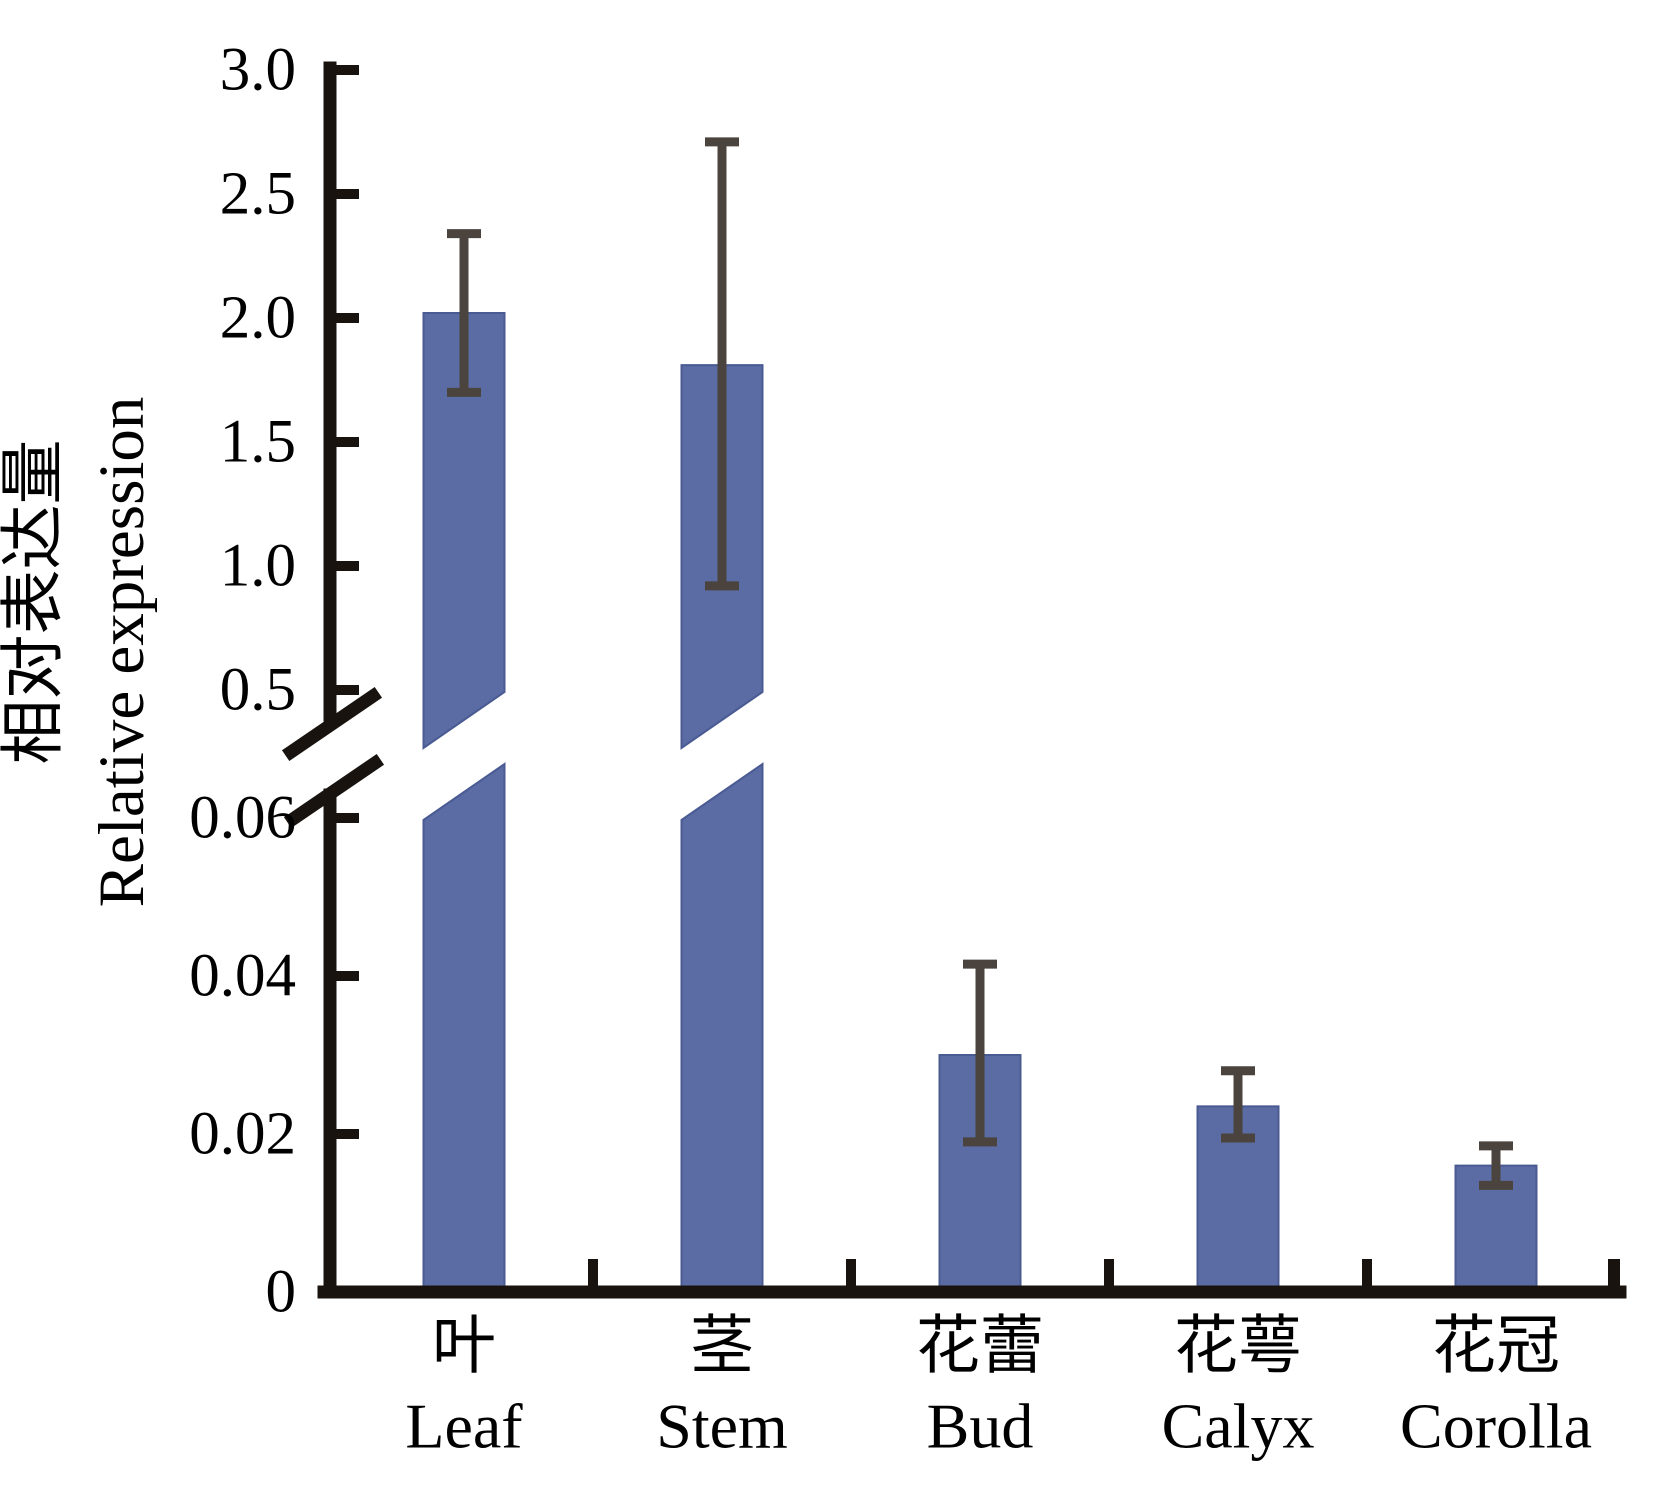 The image size is (1677, 1503). What do you see at coordinates (281, 1292) in the screenshot?
I see `y-tick-label: 0` at bounding box center [281, 1292].